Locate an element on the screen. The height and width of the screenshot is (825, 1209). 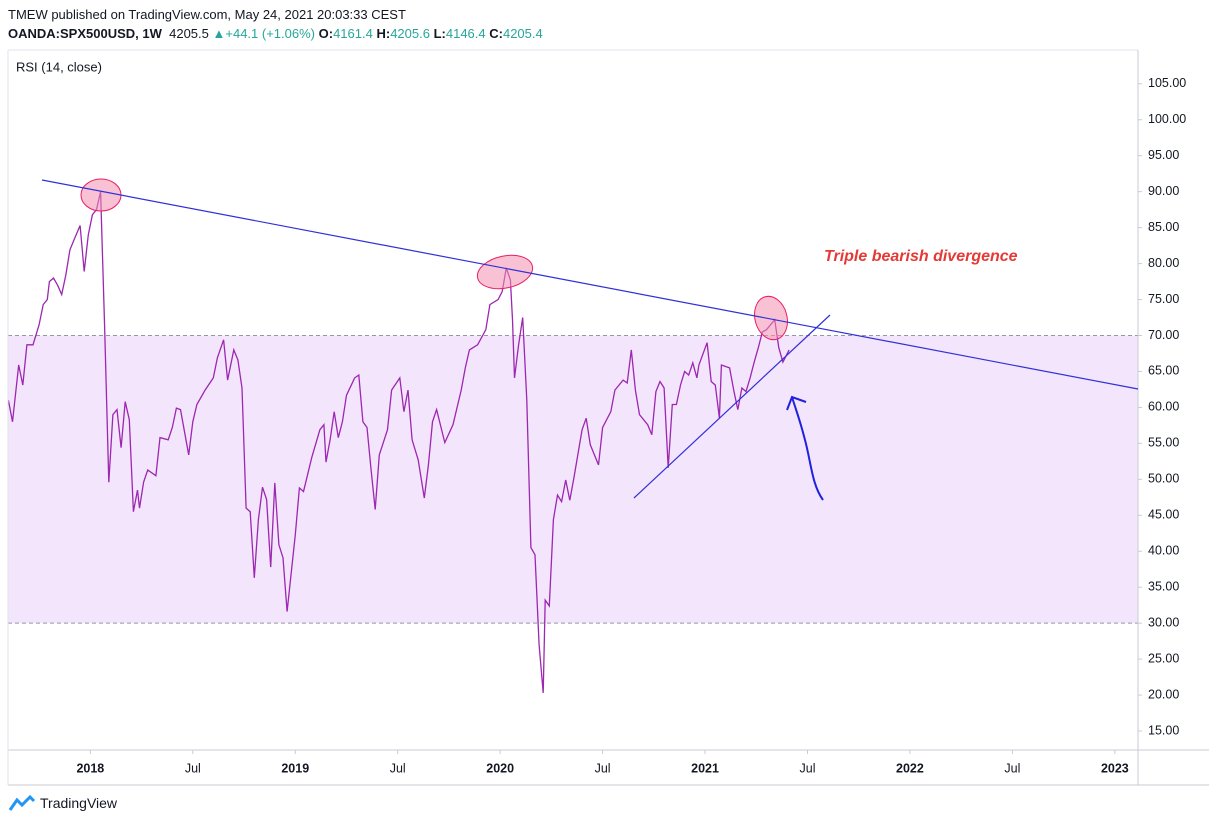
c-label: C: is located at coordinates (496, 33).